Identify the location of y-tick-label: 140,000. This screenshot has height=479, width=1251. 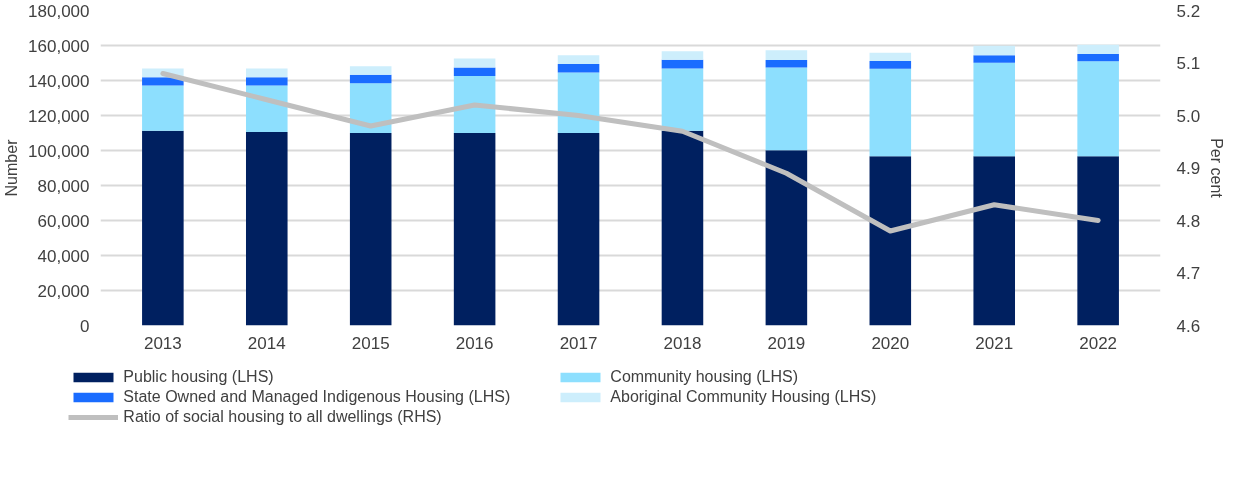
(59, 81).